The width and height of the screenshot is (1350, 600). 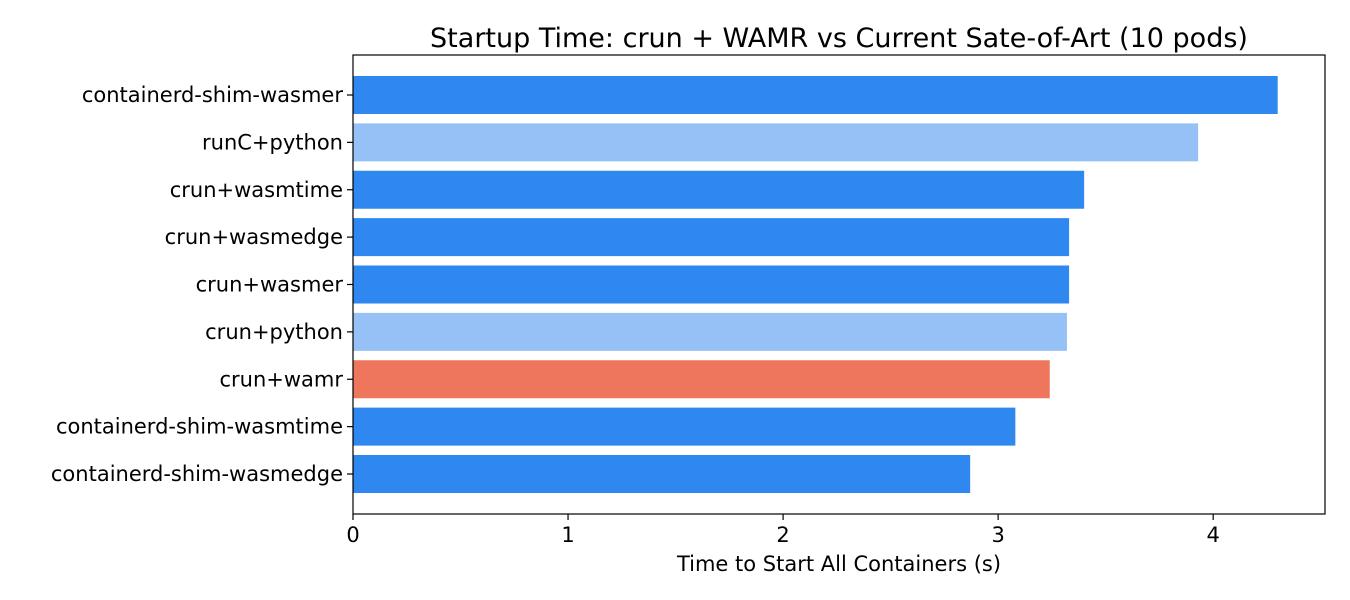 What do you see at coordinates (567, 535) in the screenshot?
I see `x-tick-label: 1` at bounding box center [567, 535].